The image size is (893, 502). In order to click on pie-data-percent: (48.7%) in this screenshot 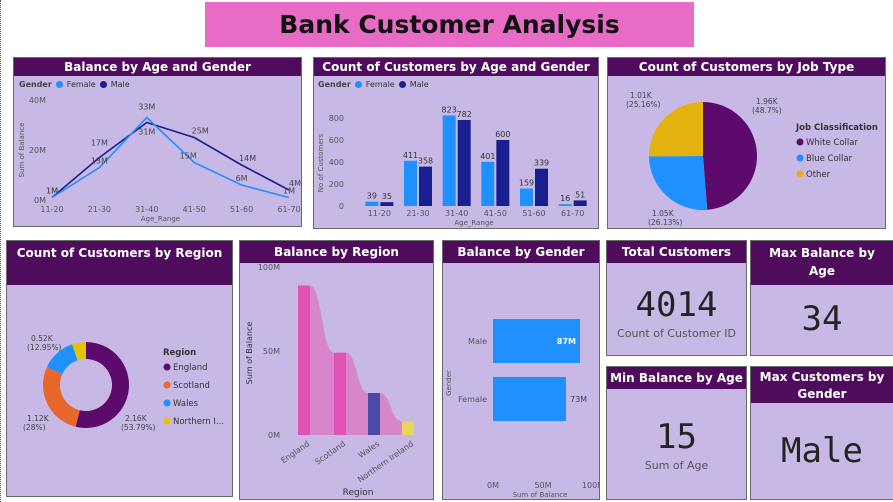, I will do `click(767, 110)`.